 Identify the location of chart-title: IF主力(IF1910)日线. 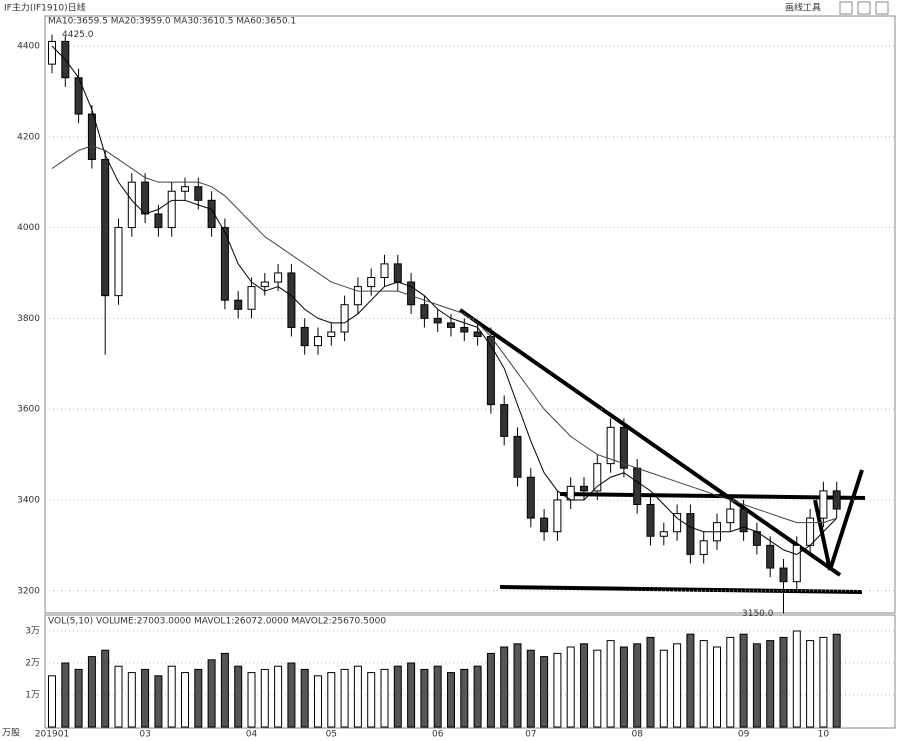
(45, 8).